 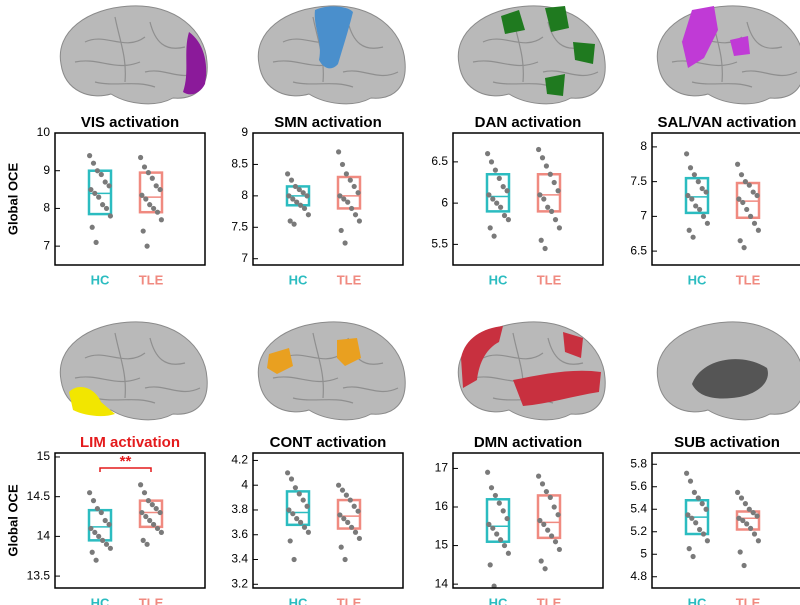 I want to click on y-tick-label: 13.5, so click(x=39, y=575).